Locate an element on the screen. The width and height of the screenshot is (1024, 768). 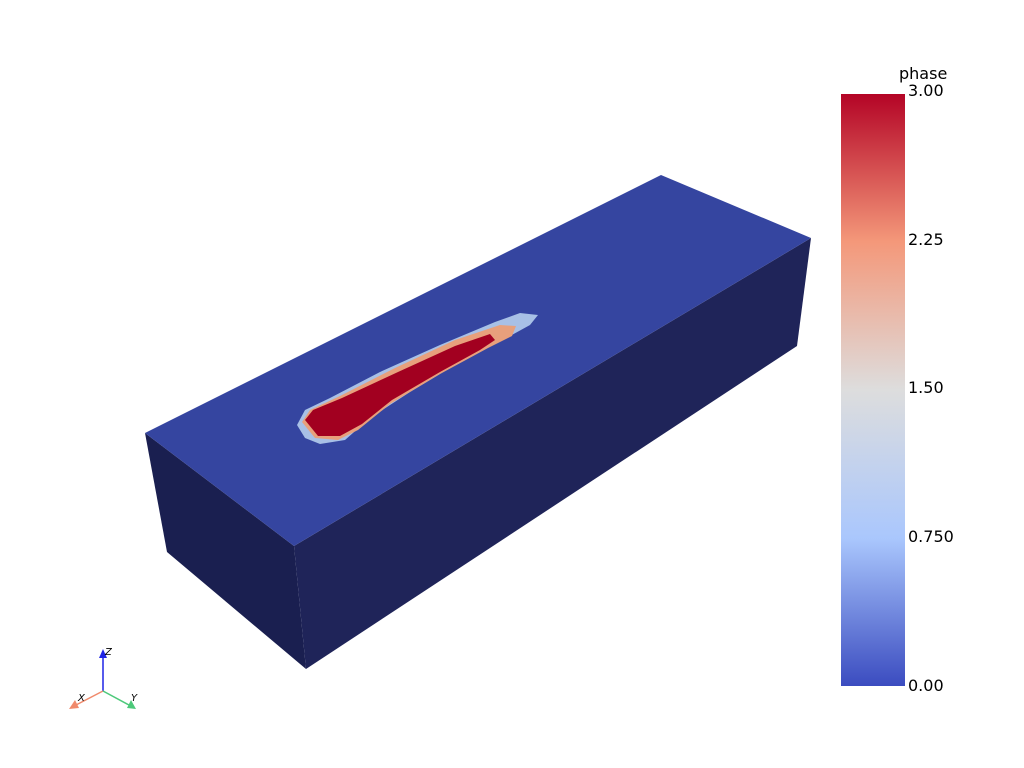
scalar-bar is located at coordinates (873, 390).